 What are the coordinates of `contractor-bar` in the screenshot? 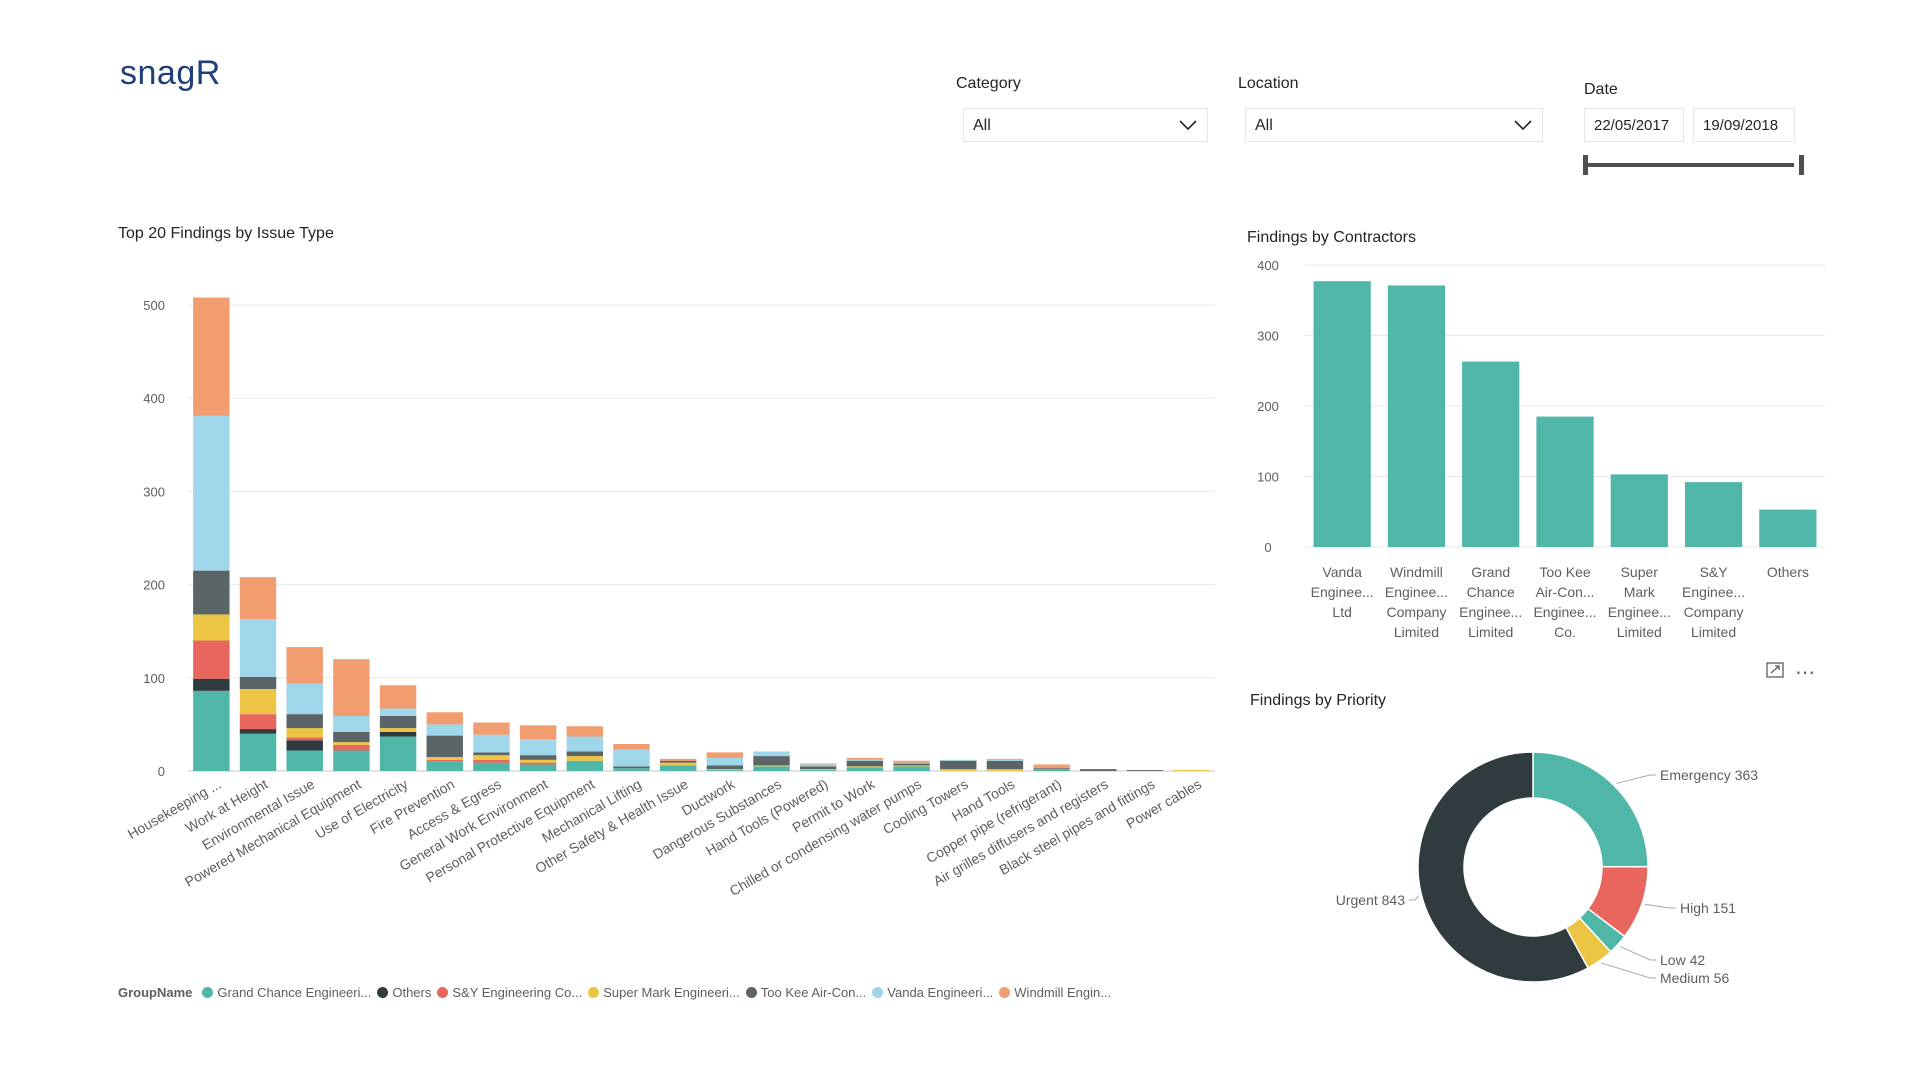 It's located at (1565, 481).